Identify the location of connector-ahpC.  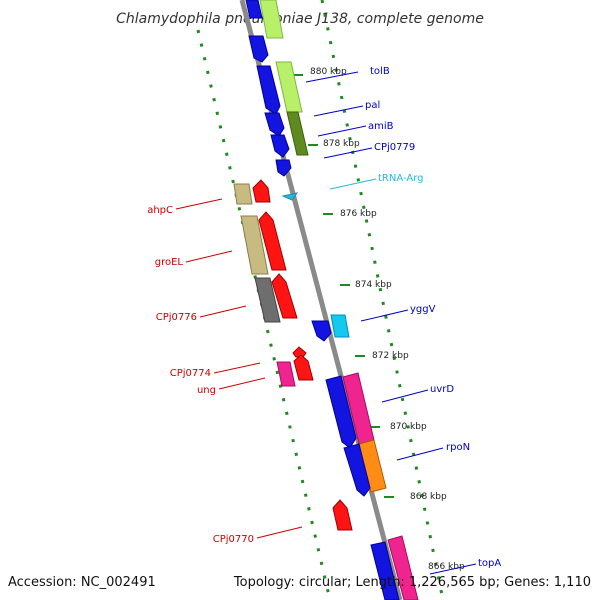
(199, 204).